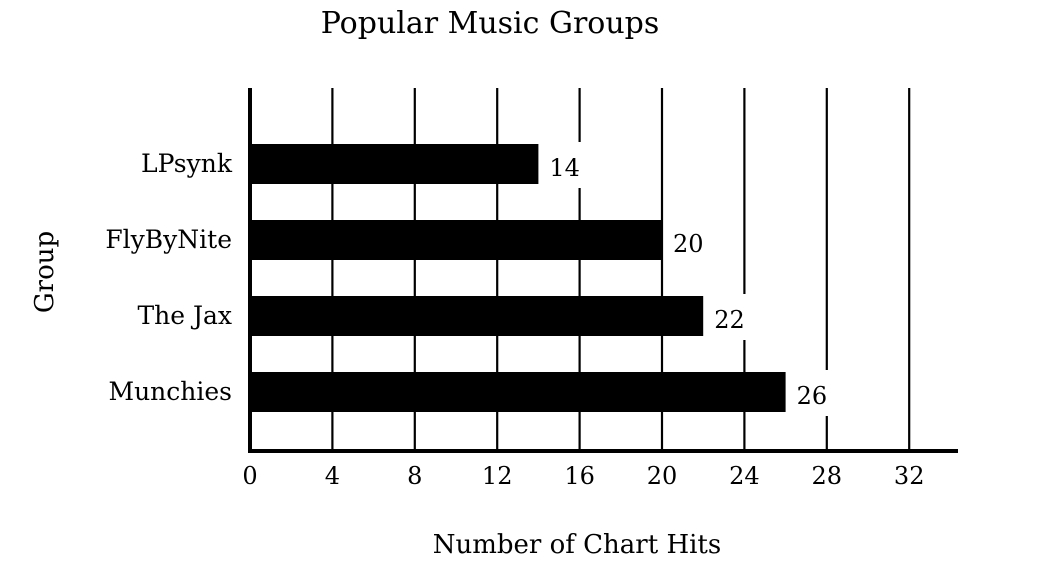  I want to click on x-tick-labels: 0 4 8 12 16 20 24 28 32, so click(583, 476).